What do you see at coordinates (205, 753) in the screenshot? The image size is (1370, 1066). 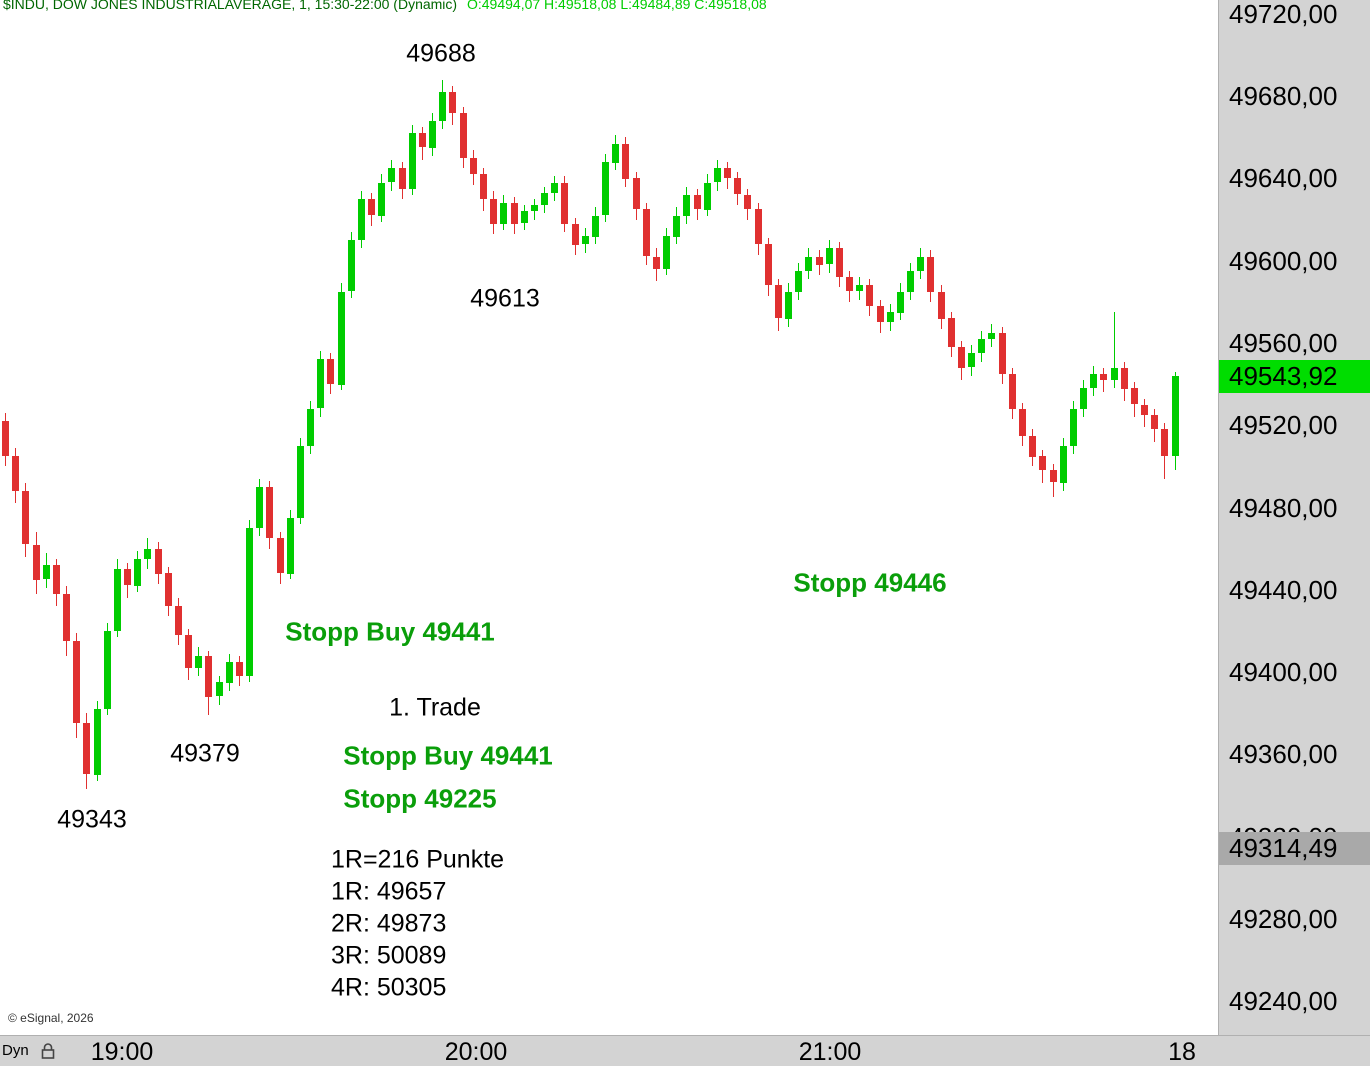 I see `chart-annotation: 49379` at bounding box center [205, 753].